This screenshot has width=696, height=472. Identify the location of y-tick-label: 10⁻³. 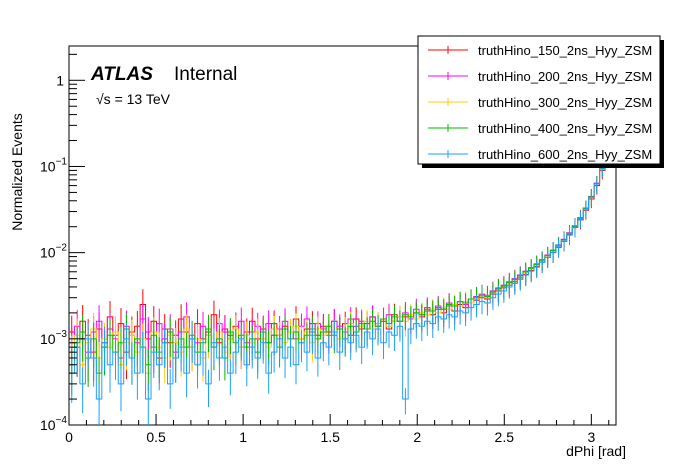
(53, 338).